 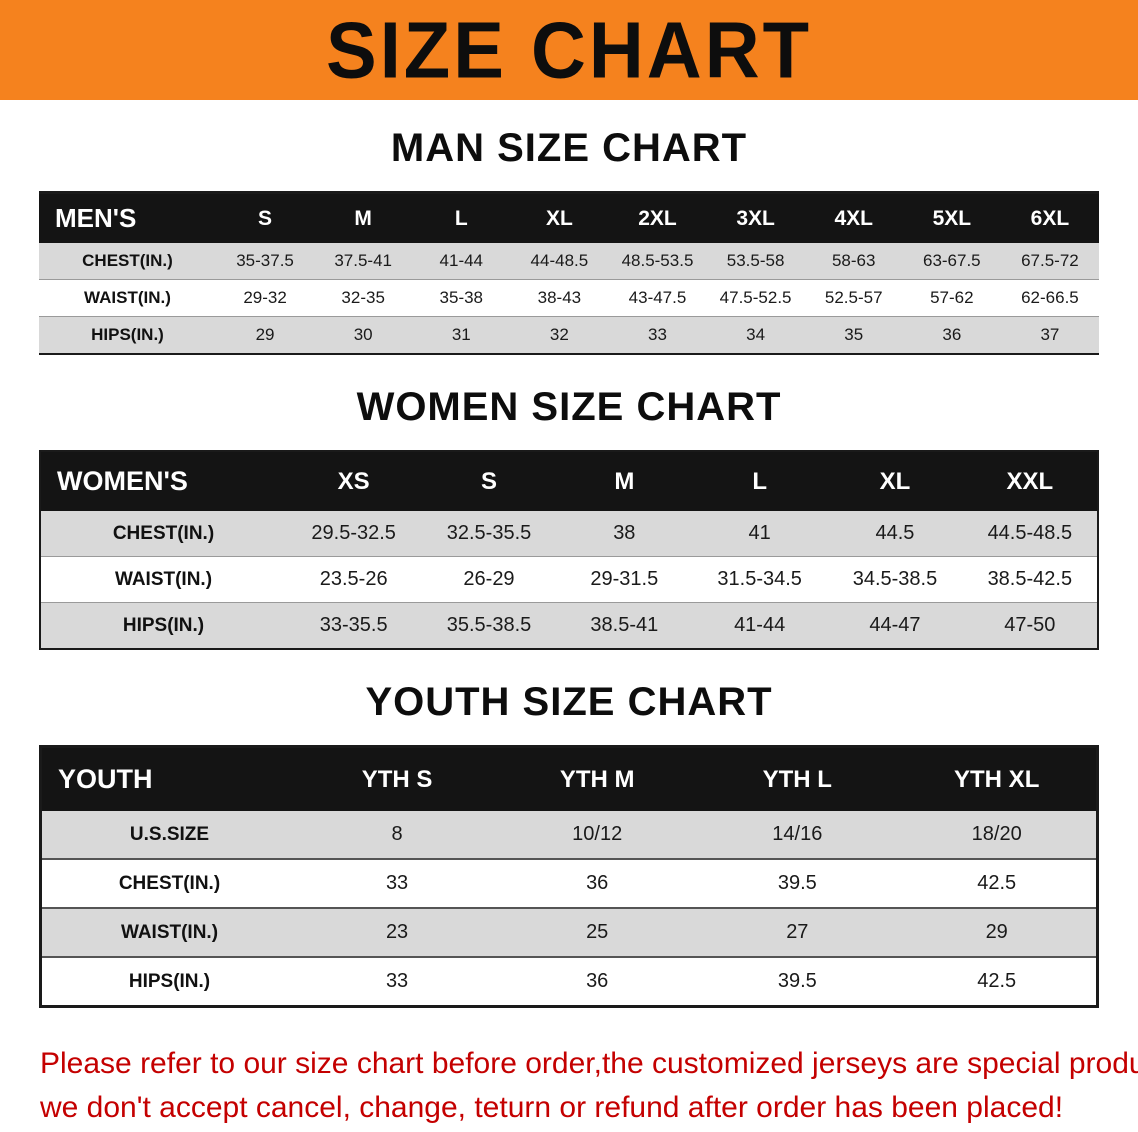 What do you see at coordinates (755, 217) in the screenshot?
I see `size-column-header: 3XL` at bounding box center [755, 217].